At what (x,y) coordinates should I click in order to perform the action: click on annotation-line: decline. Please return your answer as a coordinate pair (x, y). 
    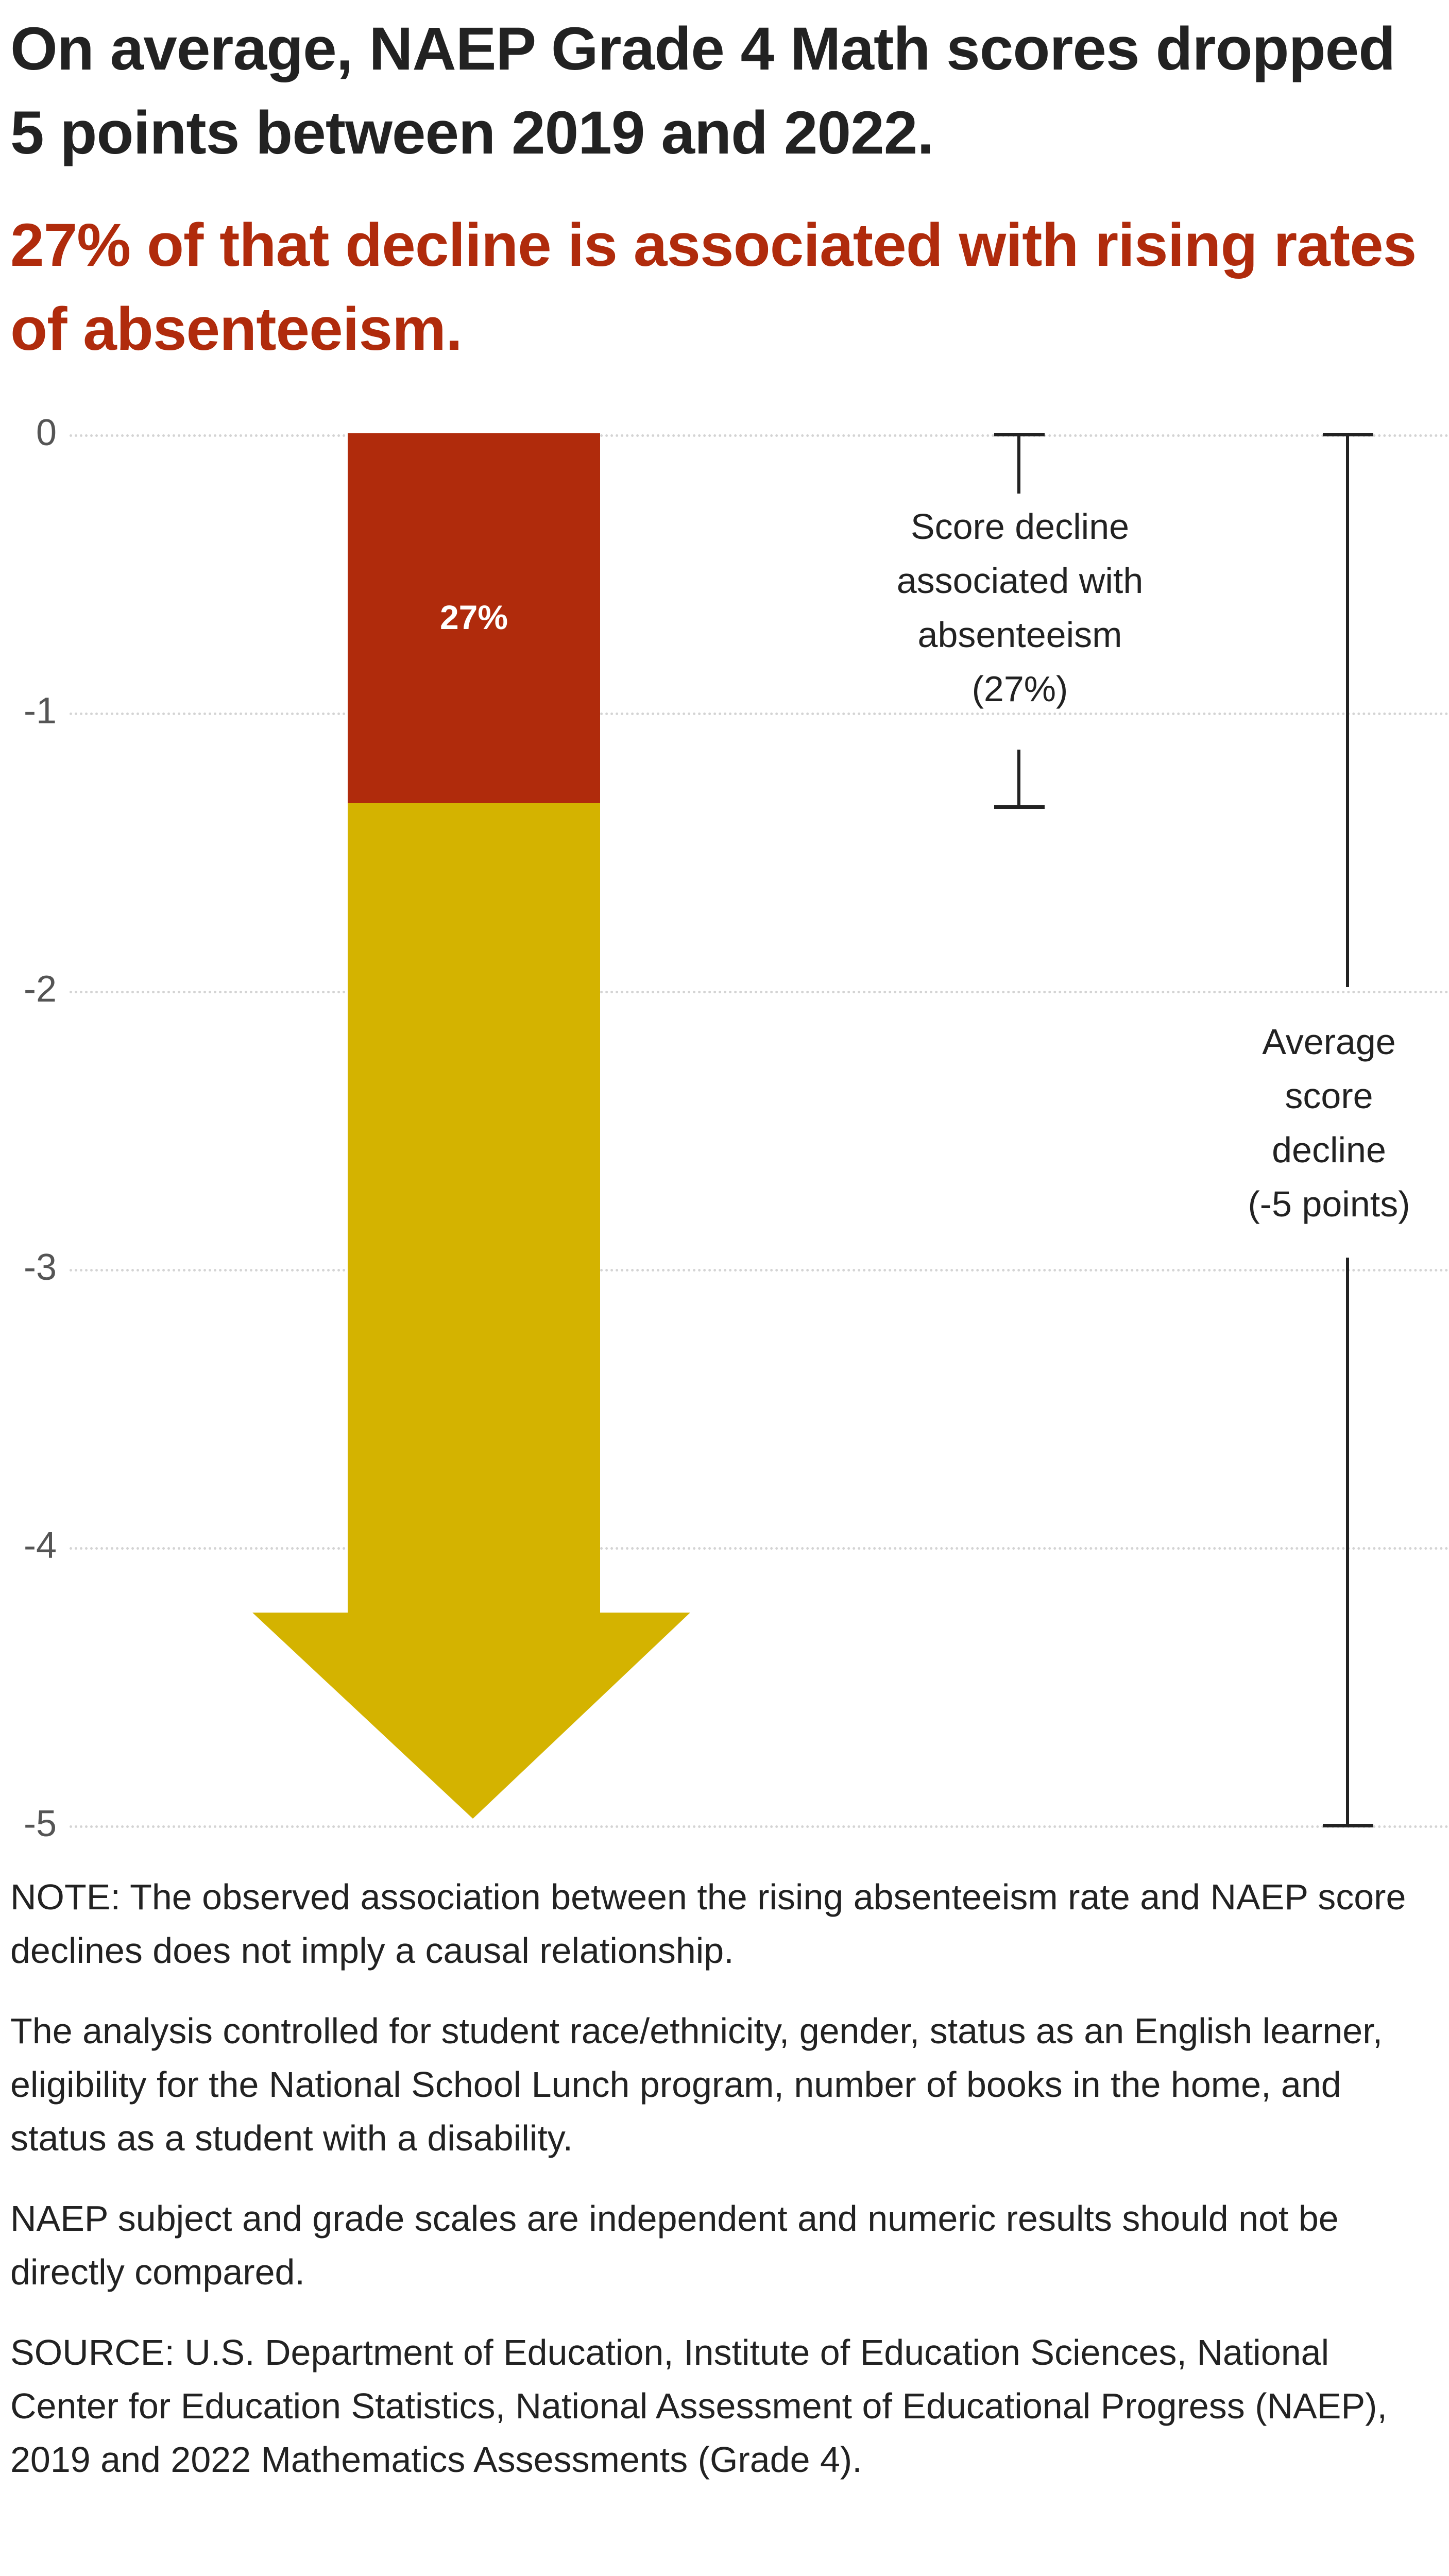
    Looking at the image, I should click on (1329, 1150).